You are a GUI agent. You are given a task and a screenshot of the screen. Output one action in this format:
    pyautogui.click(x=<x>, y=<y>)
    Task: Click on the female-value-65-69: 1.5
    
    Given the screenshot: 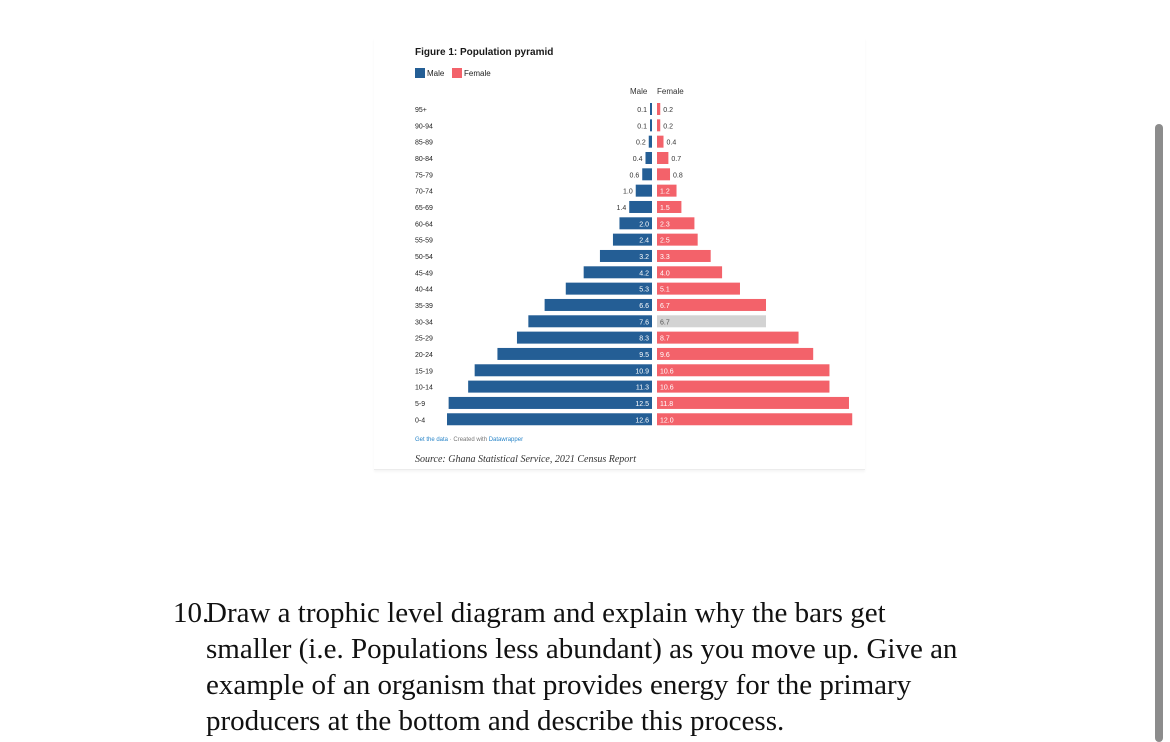 What is the action you would take?
    pyautogui.click(x=665, y=208)
    